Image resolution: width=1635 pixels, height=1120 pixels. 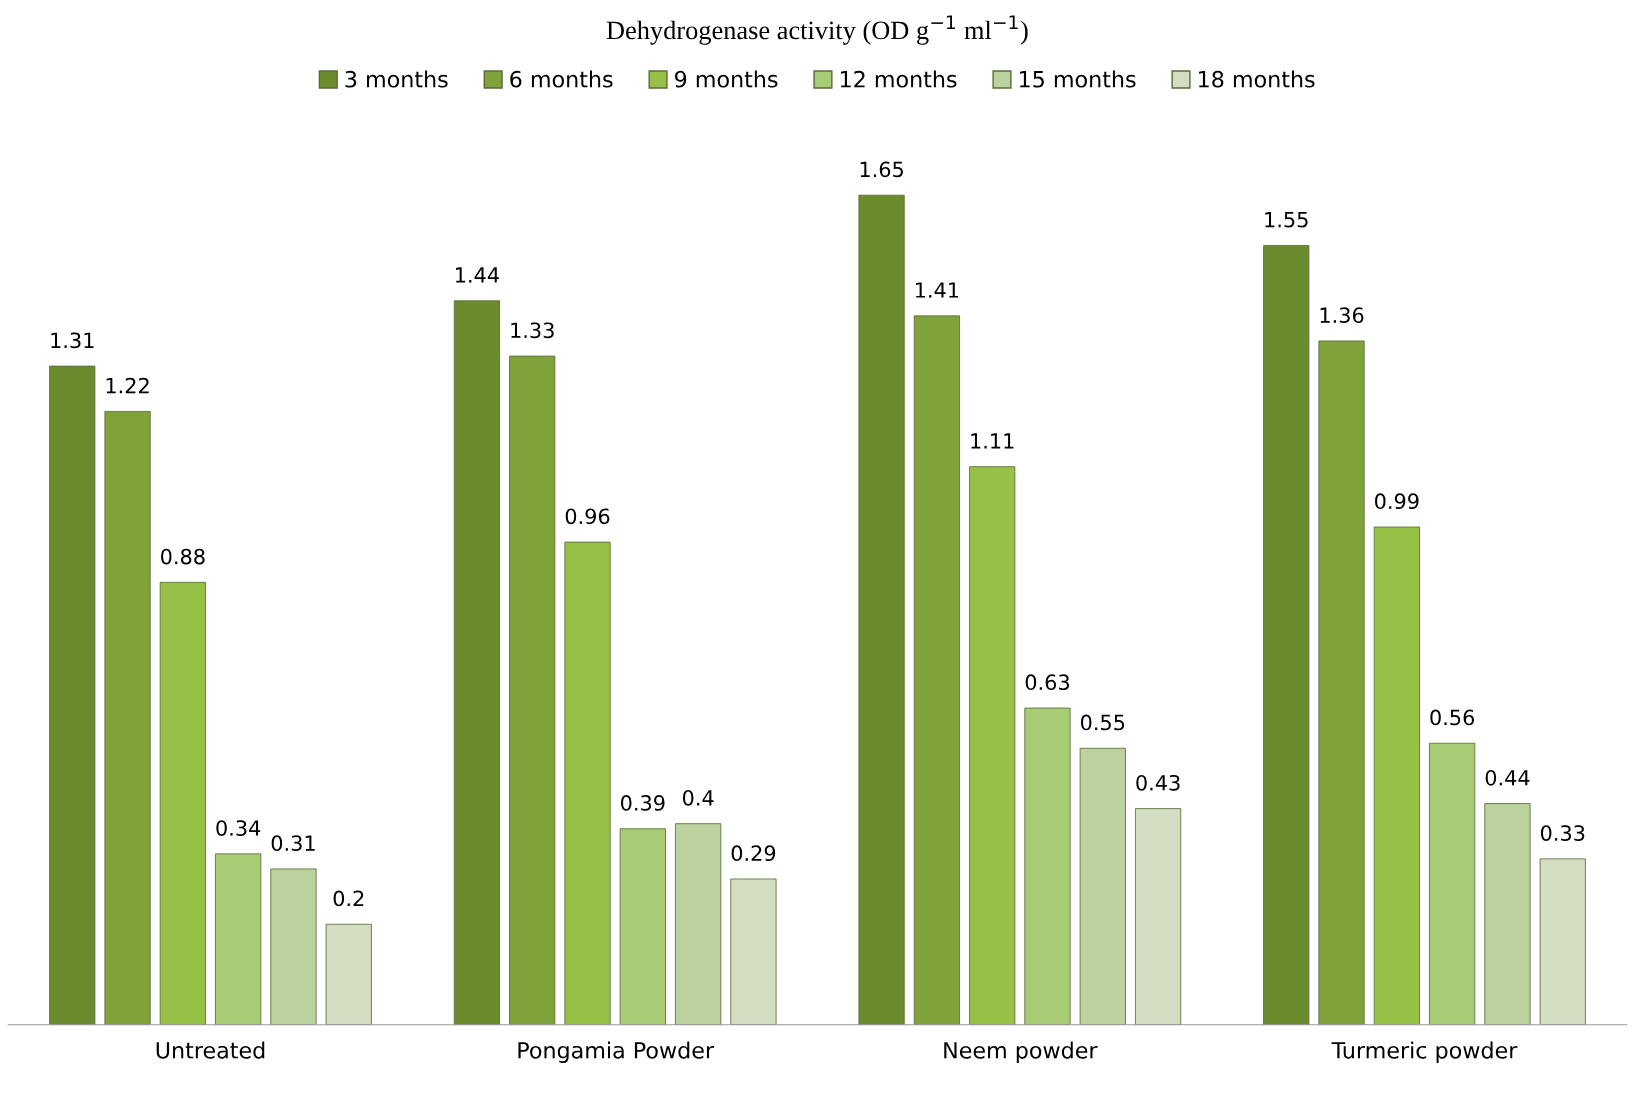 What do you see at coordinates (1452, 717) in the screenshot?
I see `data-label: 0.56` at bounding box center [1452, 717].